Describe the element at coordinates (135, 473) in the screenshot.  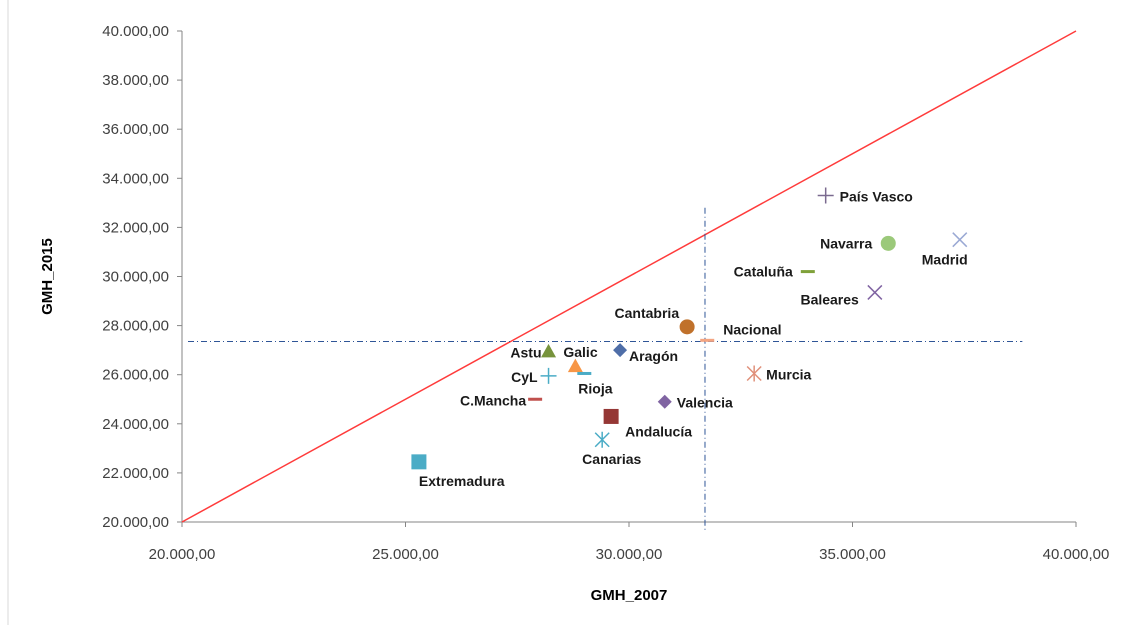
I see `y-tick-label: 22.000,00` at that location.